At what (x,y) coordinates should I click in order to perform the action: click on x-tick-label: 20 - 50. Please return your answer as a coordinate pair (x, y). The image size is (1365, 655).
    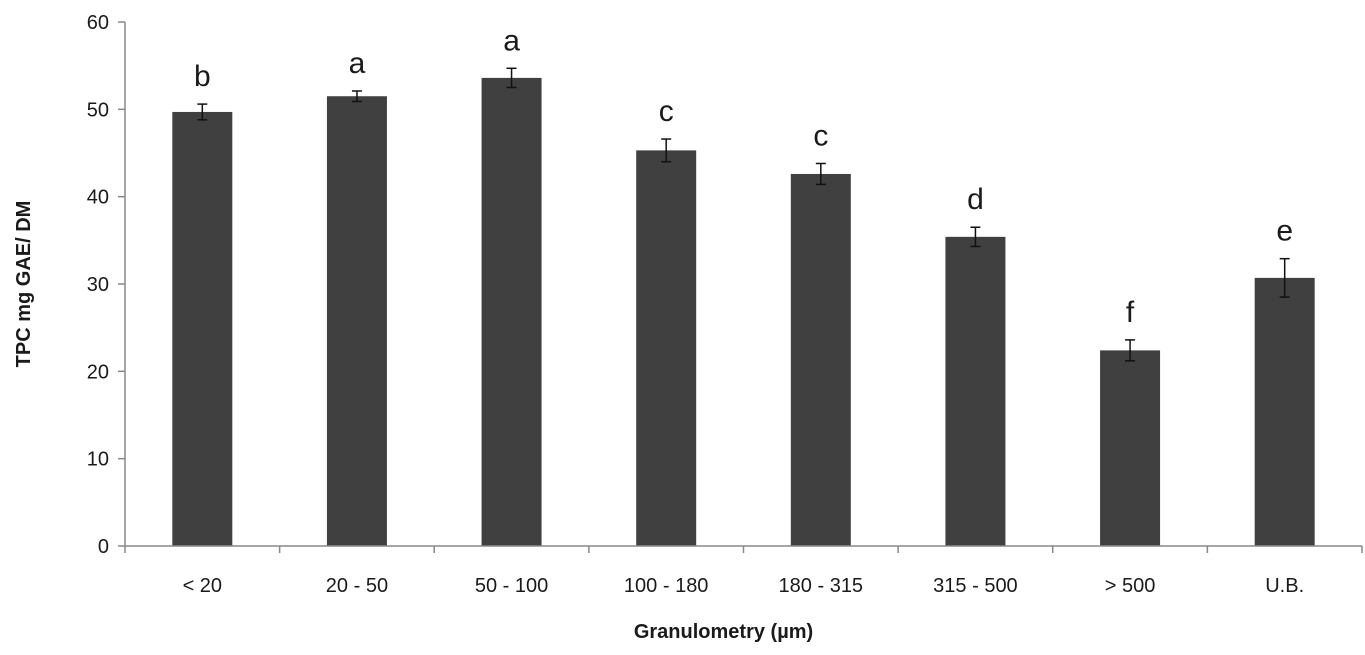
    Looking at the image, I should click on (357, 586).